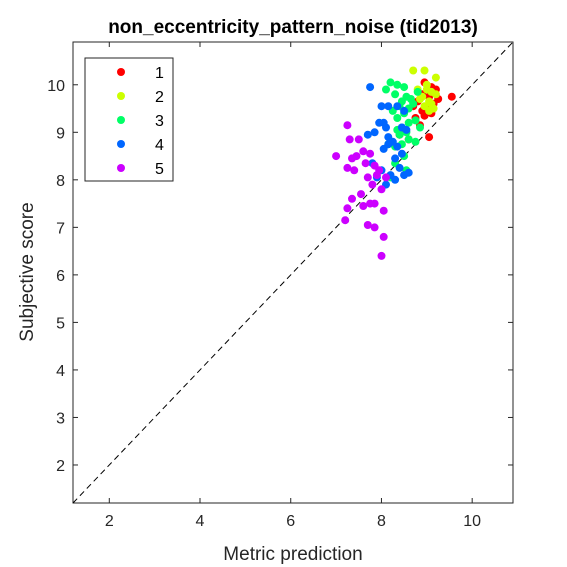  I want to click on legend: 1 2 3 4 5, so click(129, 119).